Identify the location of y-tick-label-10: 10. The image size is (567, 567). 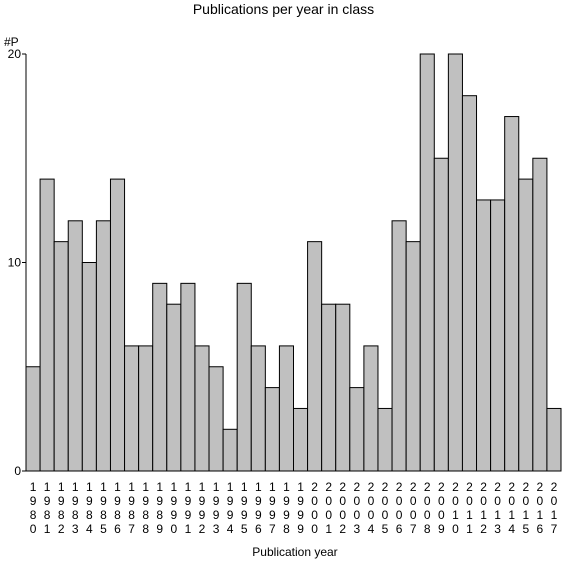
(15, 263).